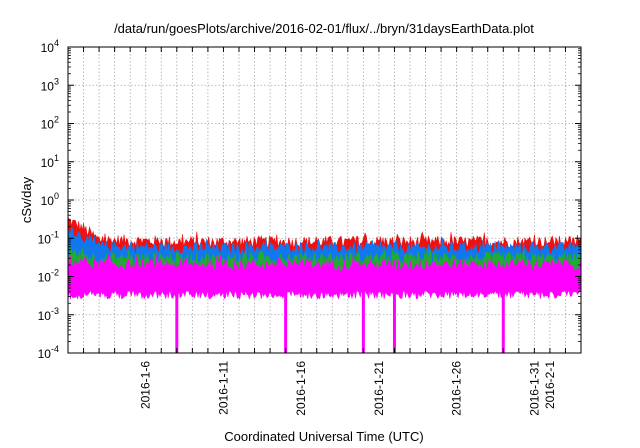 Image resolution: width=640 pixels, height=448 pixels. I want to click on y-tick-label: 10⁻⁴, so click(48, 352).